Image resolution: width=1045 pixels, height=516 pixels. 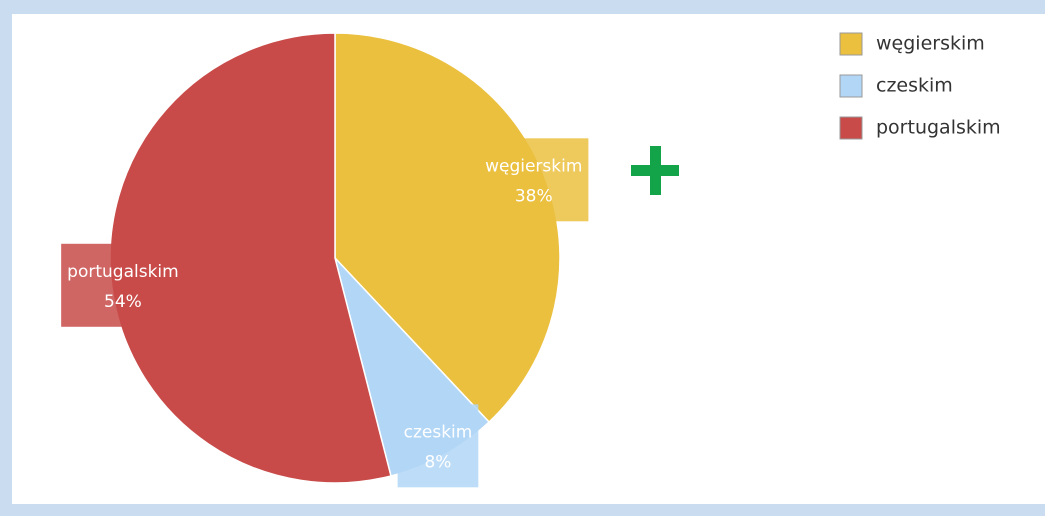 I want to click on legend: węgierskim czeskim portugalskim, so click(x=920, y=86).